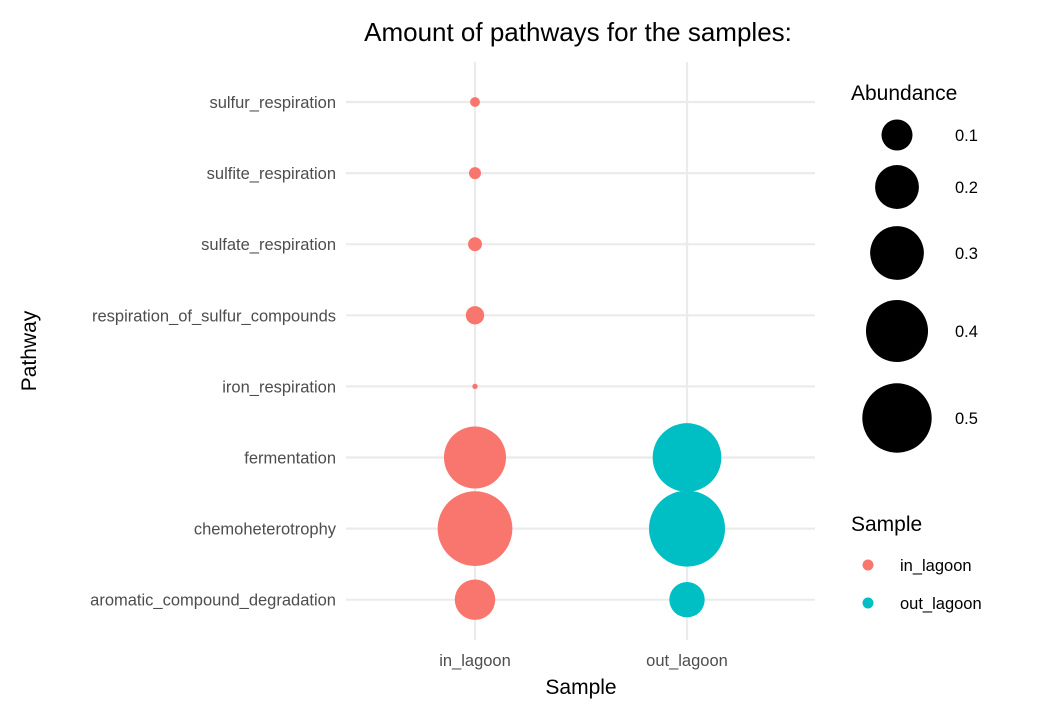  What do you see at coordinates (578, 32) in the screenshot?
I see `chart-title: Amount of pathways for the samples:` at bounding box center [578, 32].